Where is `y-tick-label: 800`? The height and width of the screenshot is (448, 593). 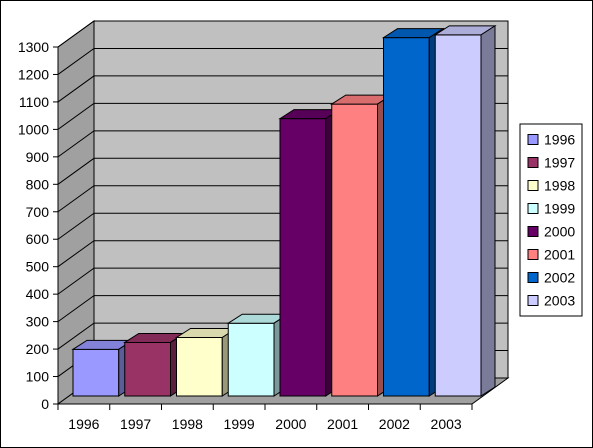
y-tick-label: 800 is located at coordinates (38, 184).